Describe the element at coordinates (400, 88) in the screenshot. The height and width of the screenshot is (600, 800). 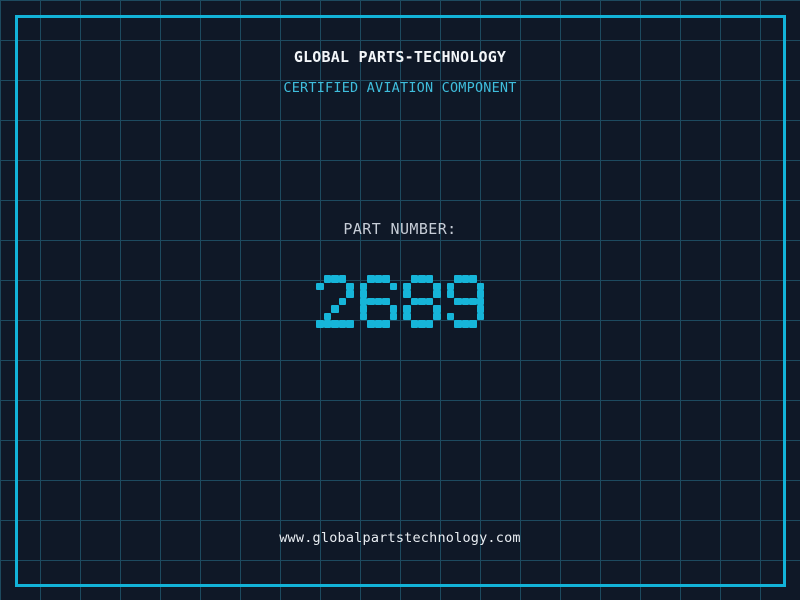
I see `certification-subtitle: CERTIFIED AVIATION COMPONENT` at that location.